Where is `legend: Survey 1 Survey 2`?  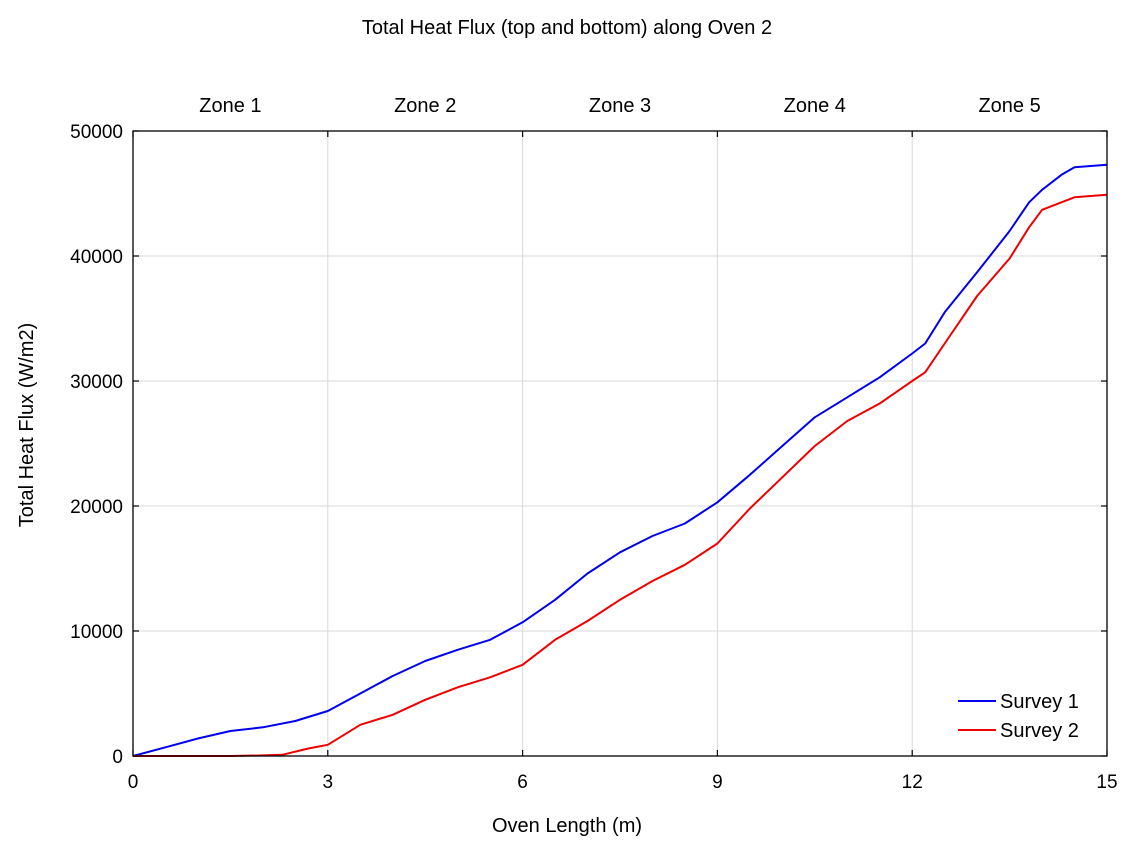 legend: Survey 1 Survey 2 is located at coordinates (1018, 716).